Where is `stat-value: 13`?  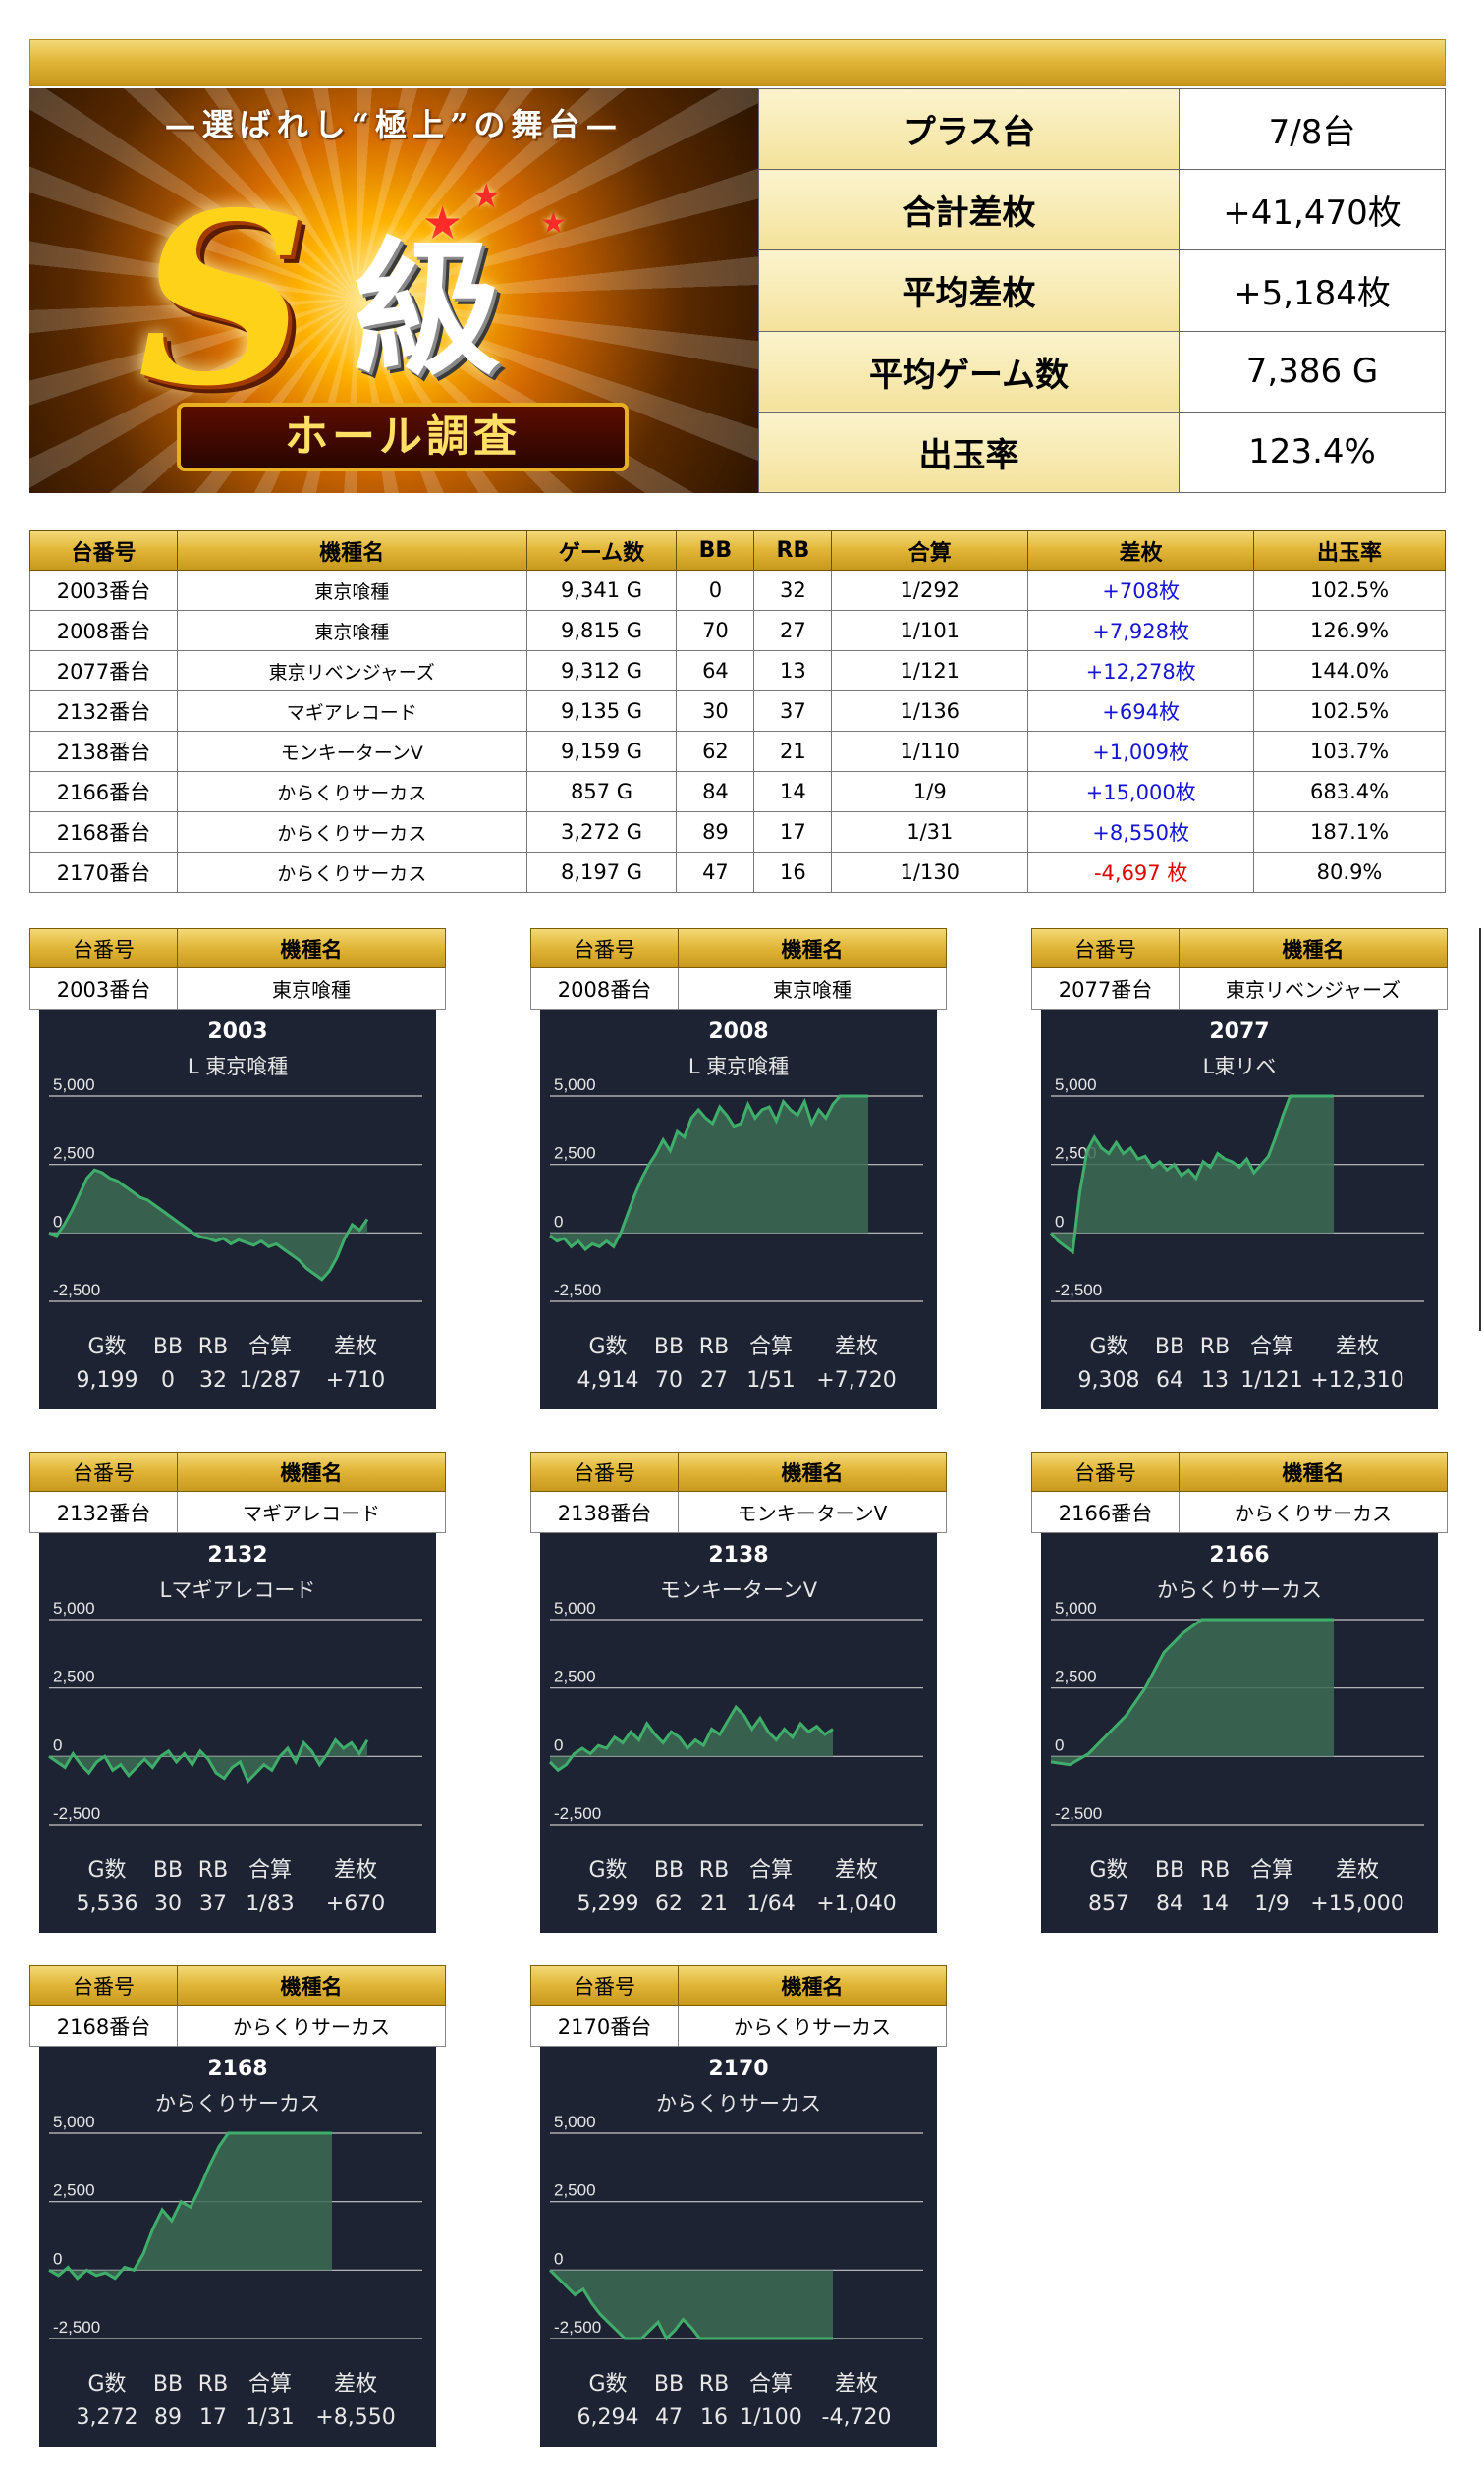 stat-value: 13 is located at coordinates (1215, 1380).